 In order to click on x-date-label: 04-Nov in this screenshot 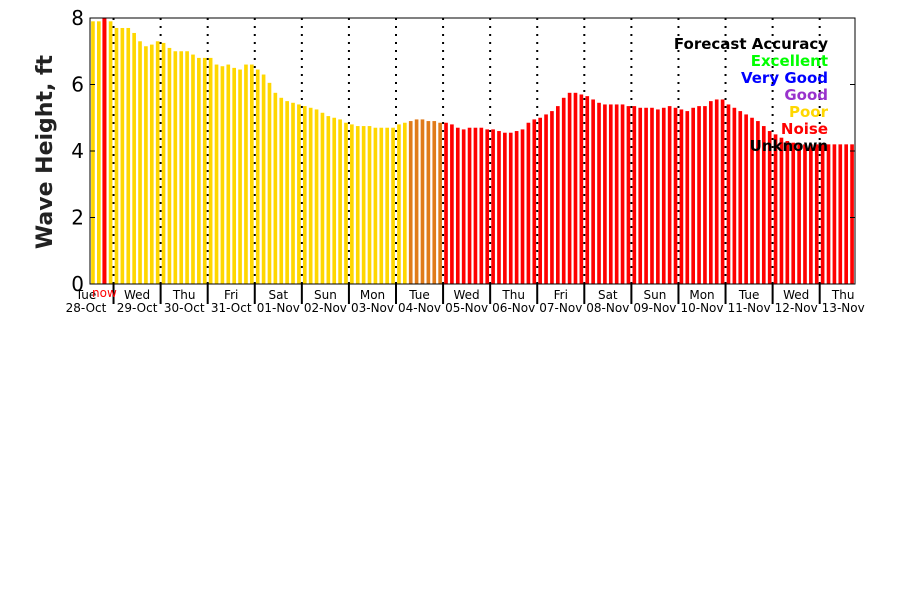, I will do `click(419, 308)`.